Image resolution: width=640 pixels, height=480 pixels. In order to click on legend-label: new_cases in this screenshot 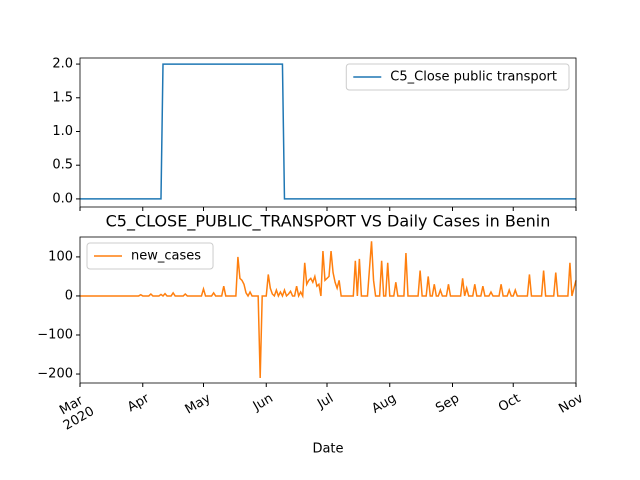, I will do `click(166, 256)`.